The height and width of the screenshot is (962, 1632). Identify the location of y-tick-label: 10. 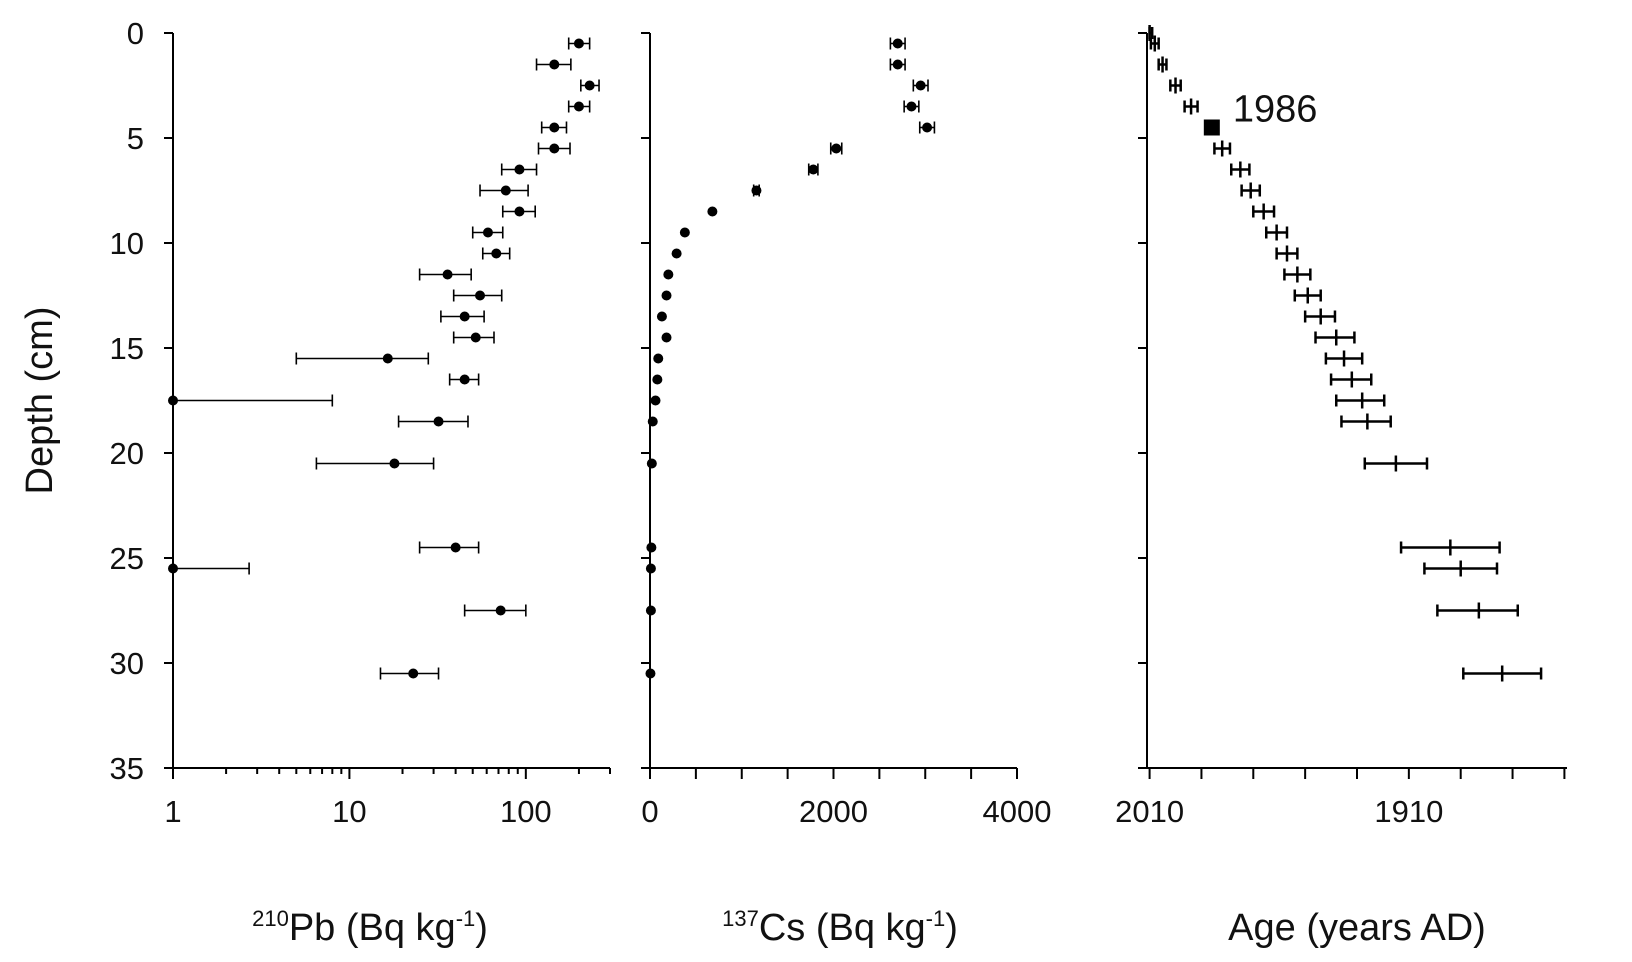
(127, 243).